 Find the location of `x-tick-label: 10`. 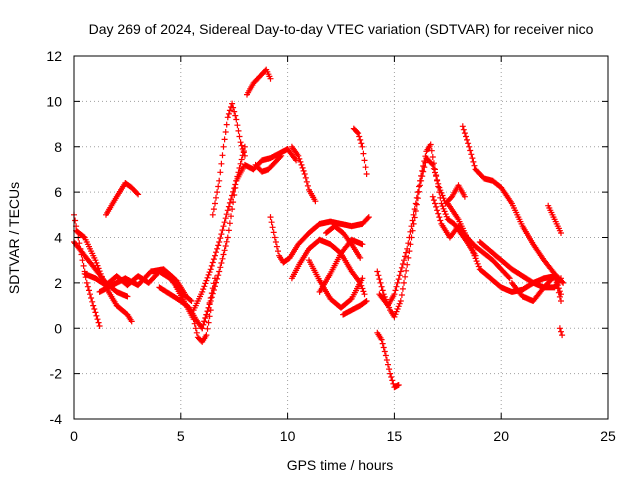

x-tick-label: 10 is located at coordinates (288, 436).